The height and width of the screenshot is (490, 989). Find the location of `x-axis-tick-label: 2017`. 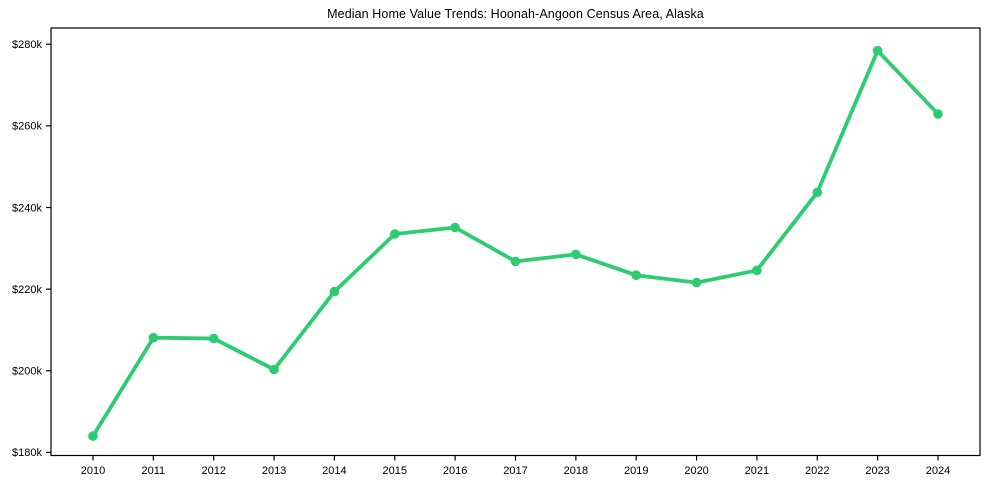

x-axis-tick-label: 2017 is located at coordinates (515, 471).